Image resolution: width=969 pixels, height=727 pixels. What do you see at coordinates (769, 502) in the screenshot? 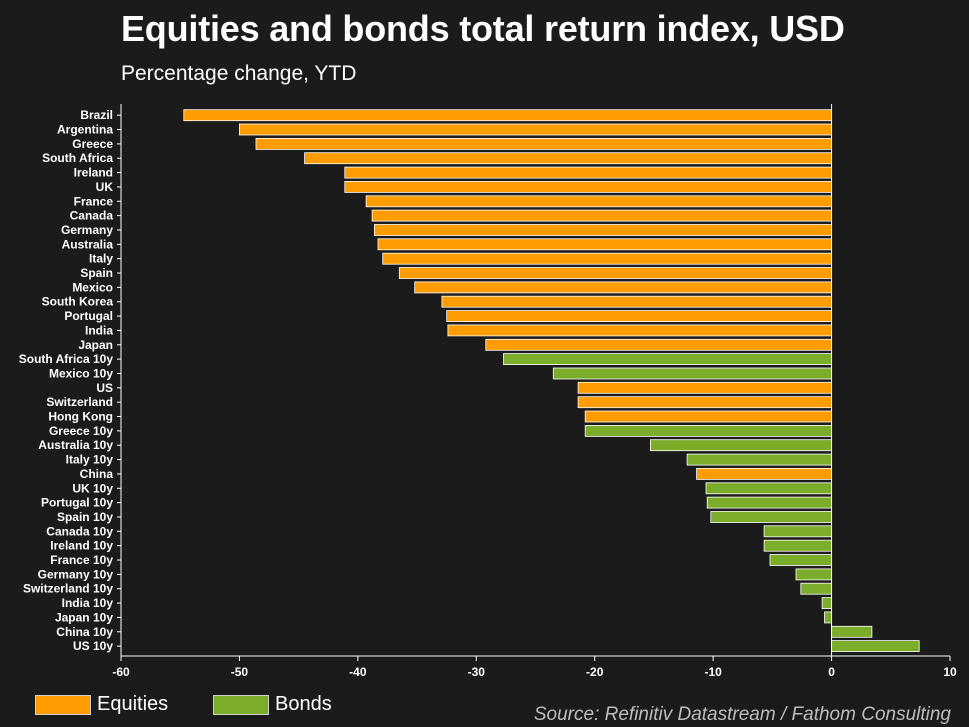
I see `bar-portugal-10y` at bounding box center [769, 502].